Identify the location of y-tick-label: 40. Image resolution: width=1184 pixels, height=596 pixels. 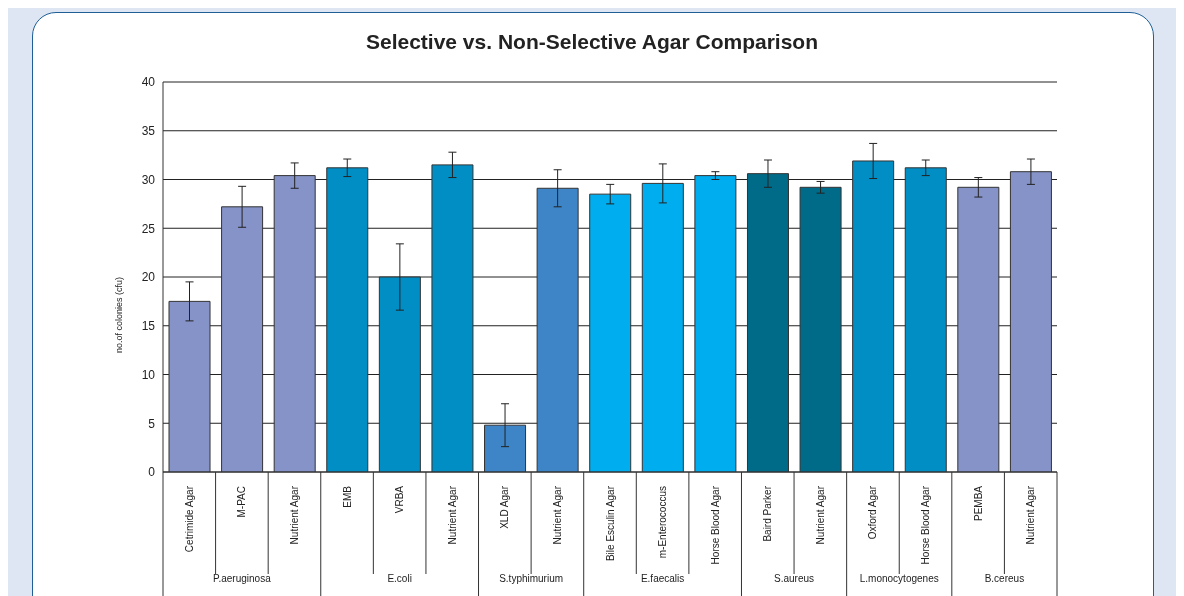
(148, 82).